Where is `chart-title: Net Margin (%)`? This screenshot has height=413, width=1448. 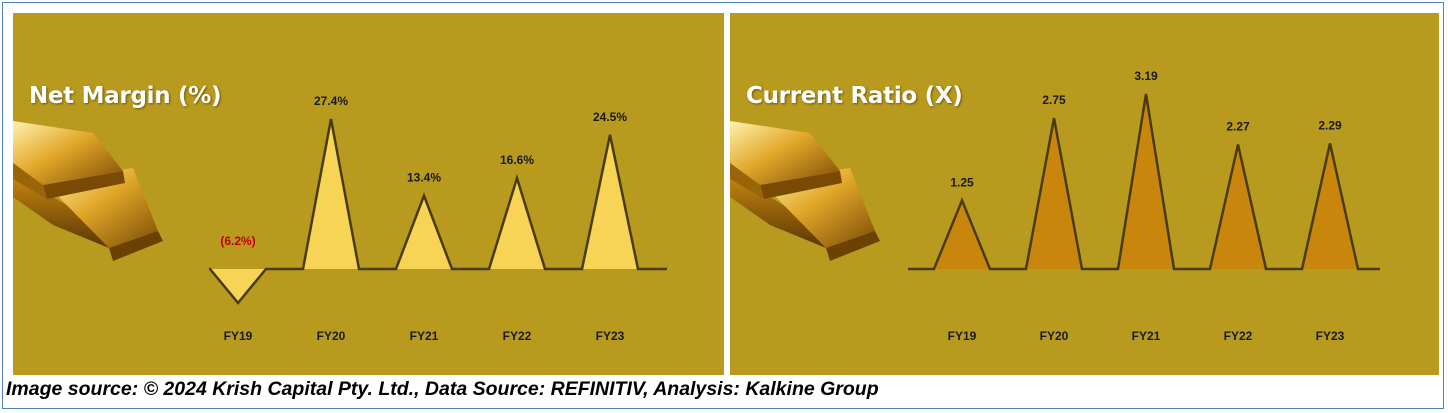
chart-title: Net Margin (%) is located at coordinates (125, 96).